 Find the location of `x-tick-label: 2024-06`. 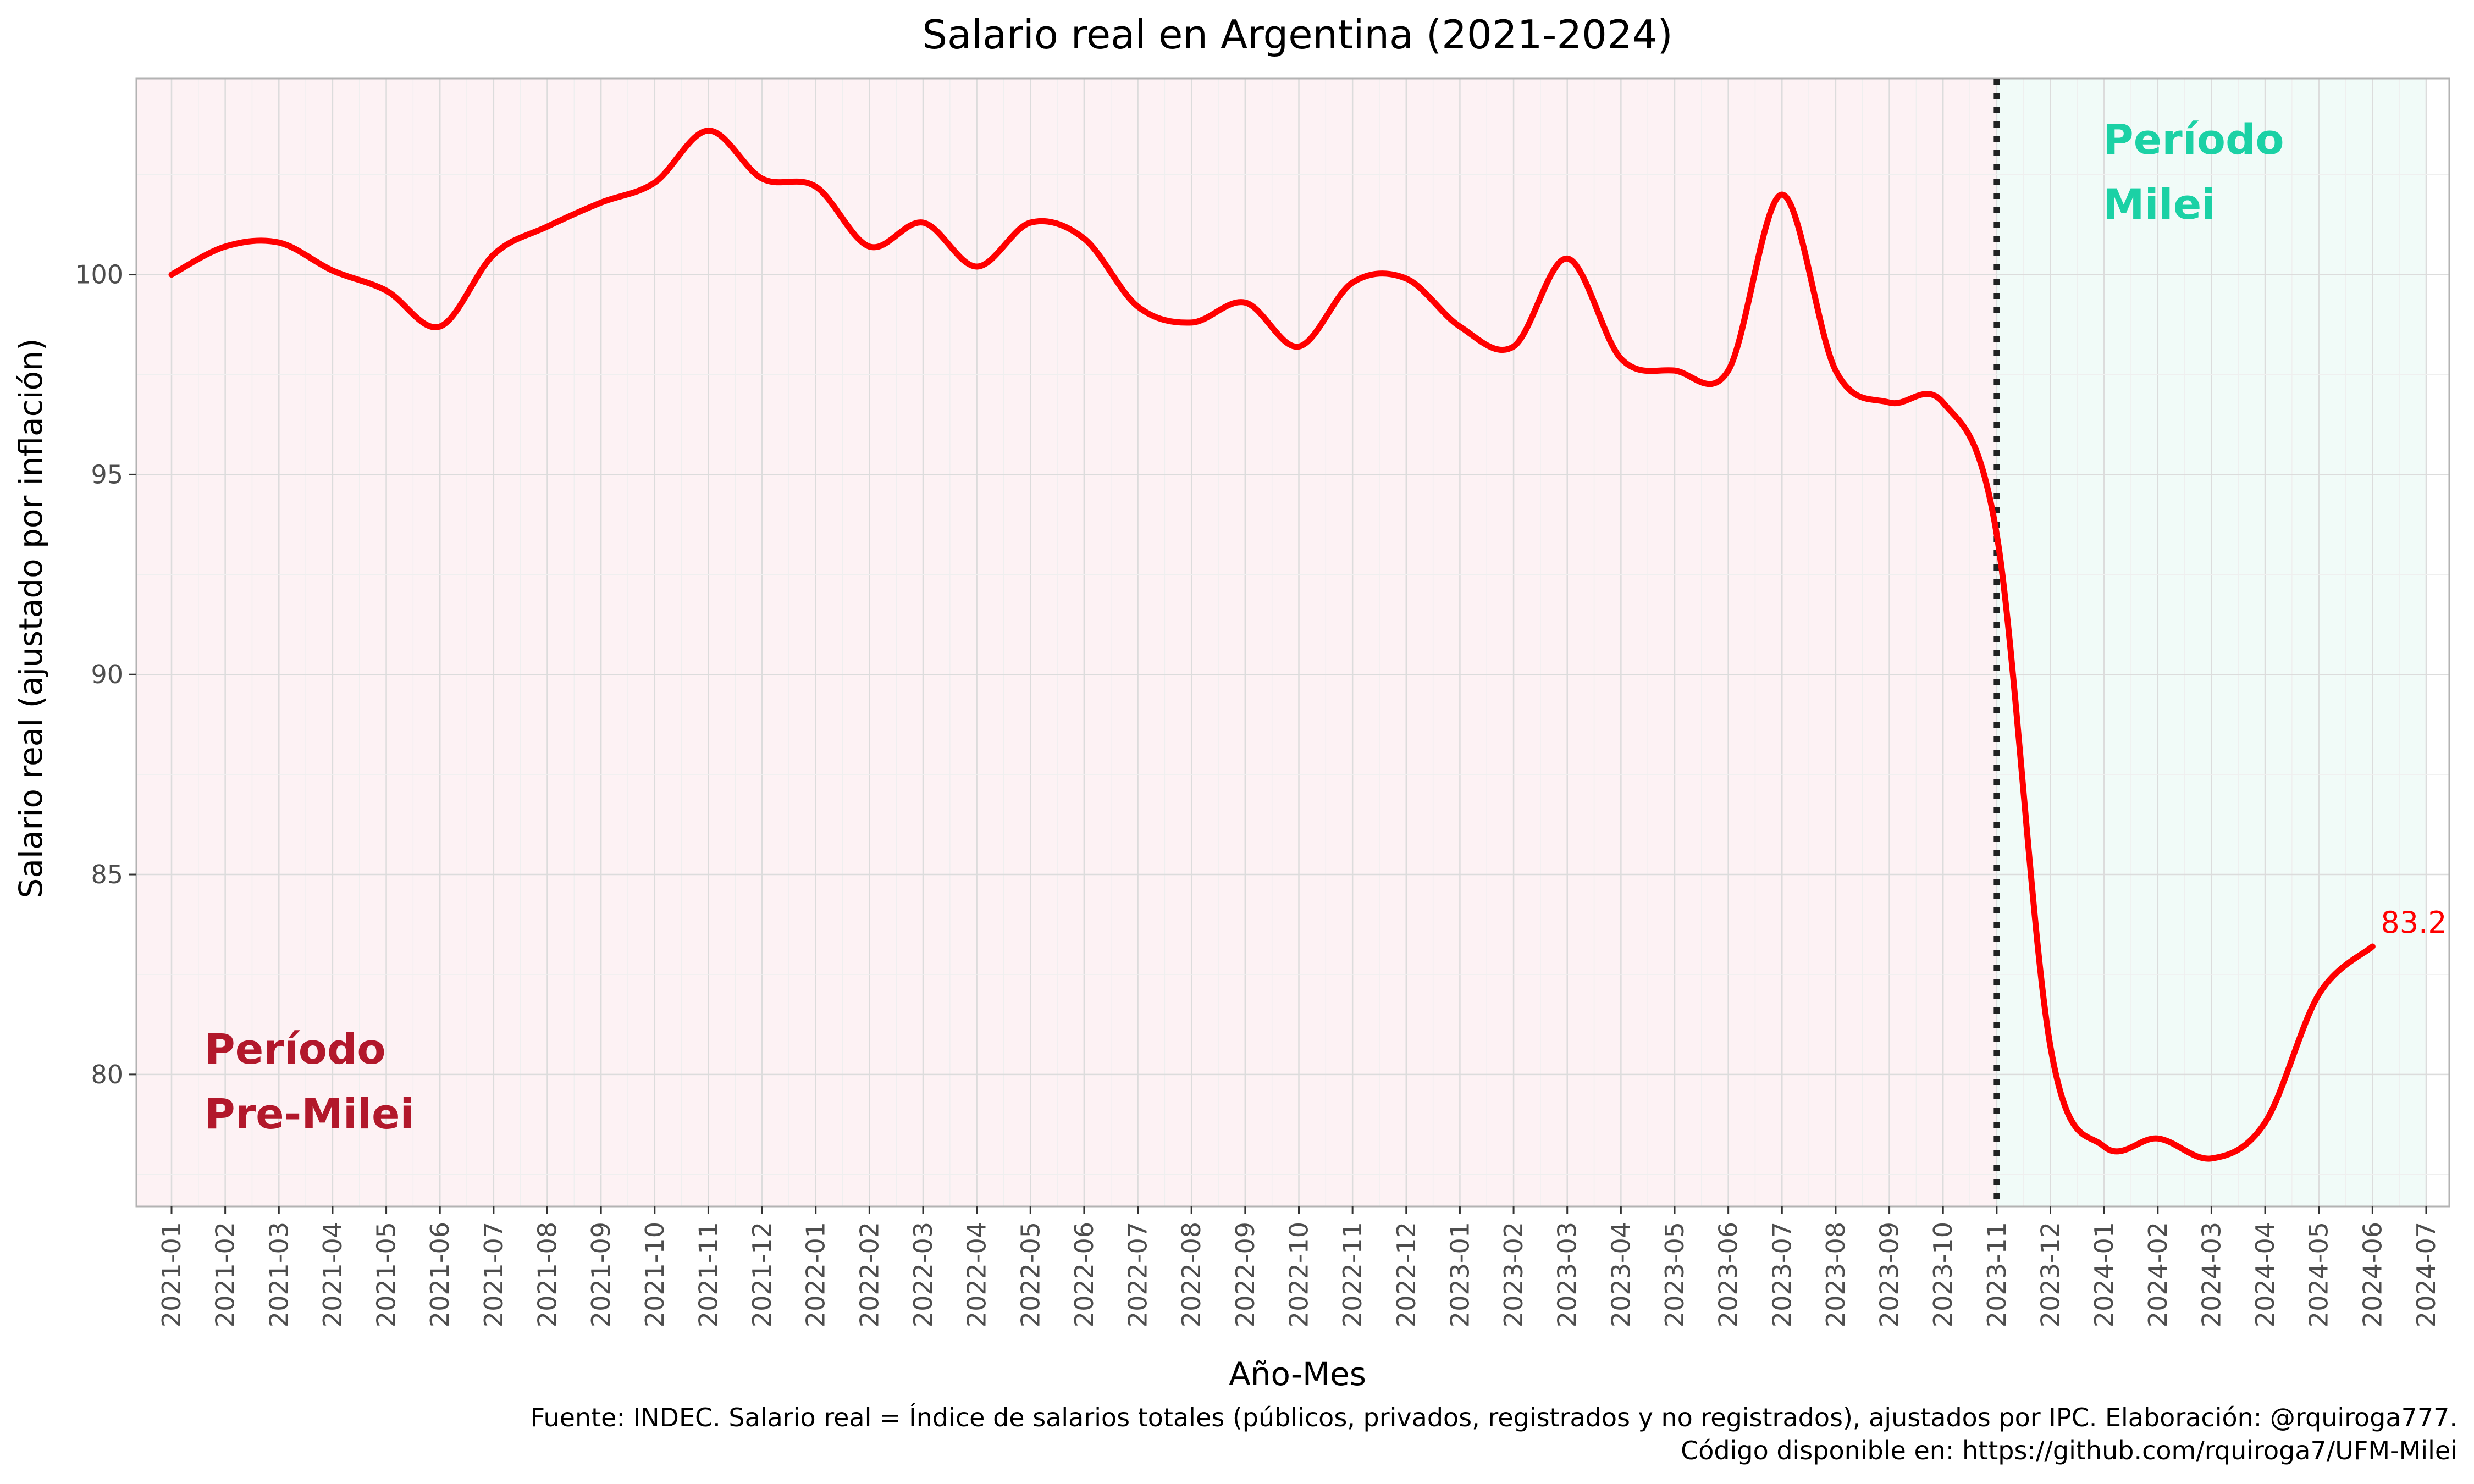

x-tick-label: 2024-06 is located at coordinates (2372, 1274).